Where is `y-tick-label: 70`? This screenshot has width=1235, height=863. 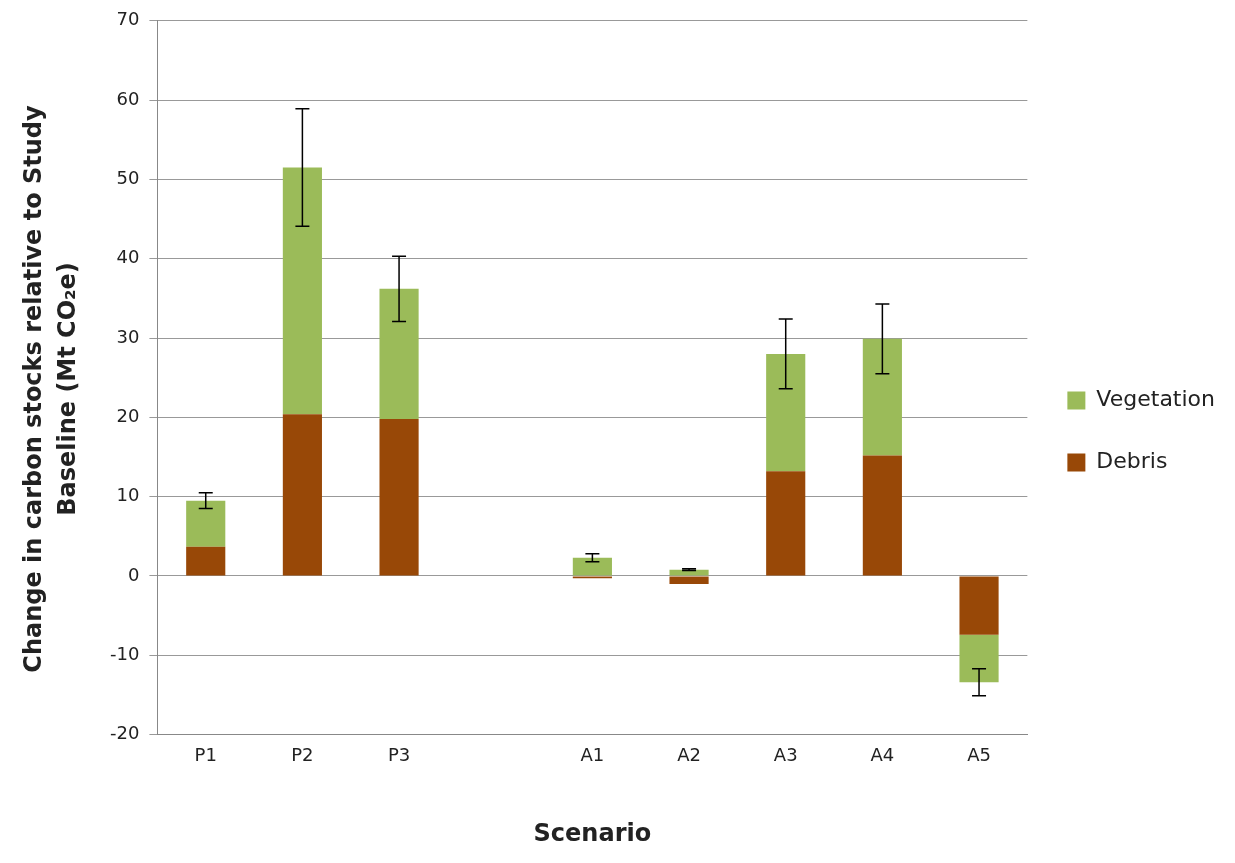 y-tick-label: 70 is located at coordinates (128, 19).